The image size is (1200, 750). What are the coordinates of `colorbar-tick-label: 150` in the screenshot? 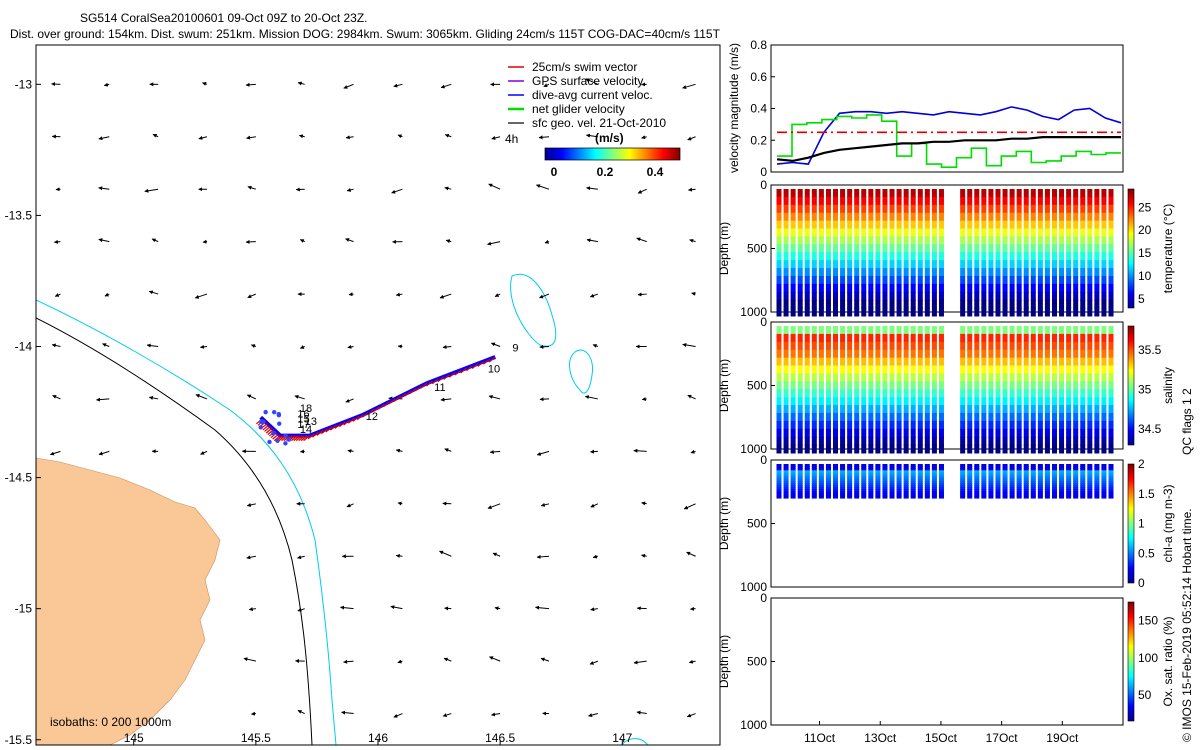 It's located at (1148, 621).